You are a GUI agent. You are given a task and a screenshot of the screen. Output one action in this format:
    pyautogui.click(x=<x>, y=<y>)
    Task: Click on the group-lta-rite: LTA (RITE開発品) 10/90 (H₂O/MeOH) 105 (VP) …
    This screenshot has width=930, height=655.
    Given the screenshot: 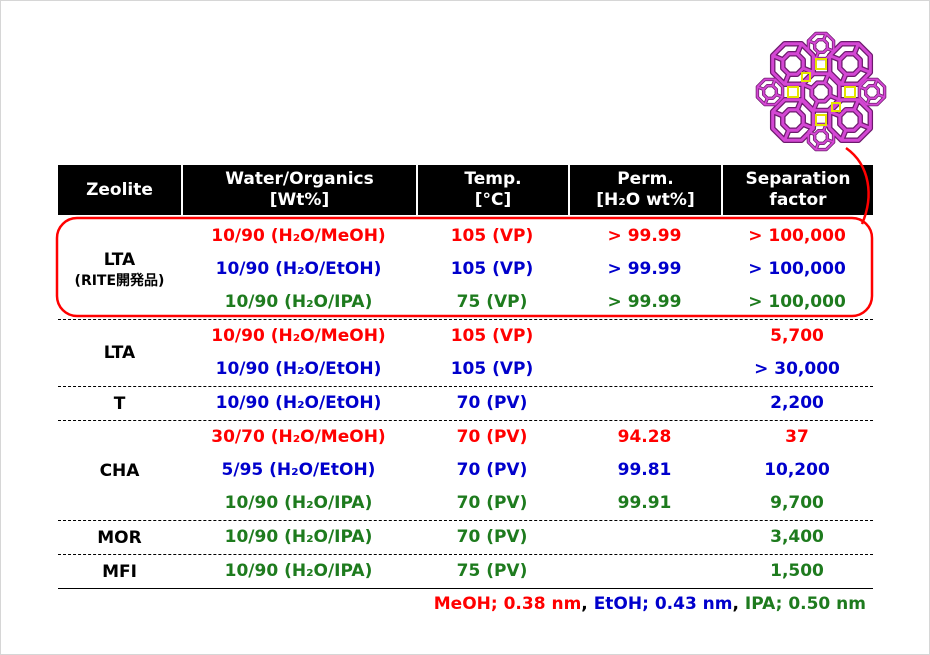 What is the action you would take?
    pyautogui.click(x=465, y=267)
    